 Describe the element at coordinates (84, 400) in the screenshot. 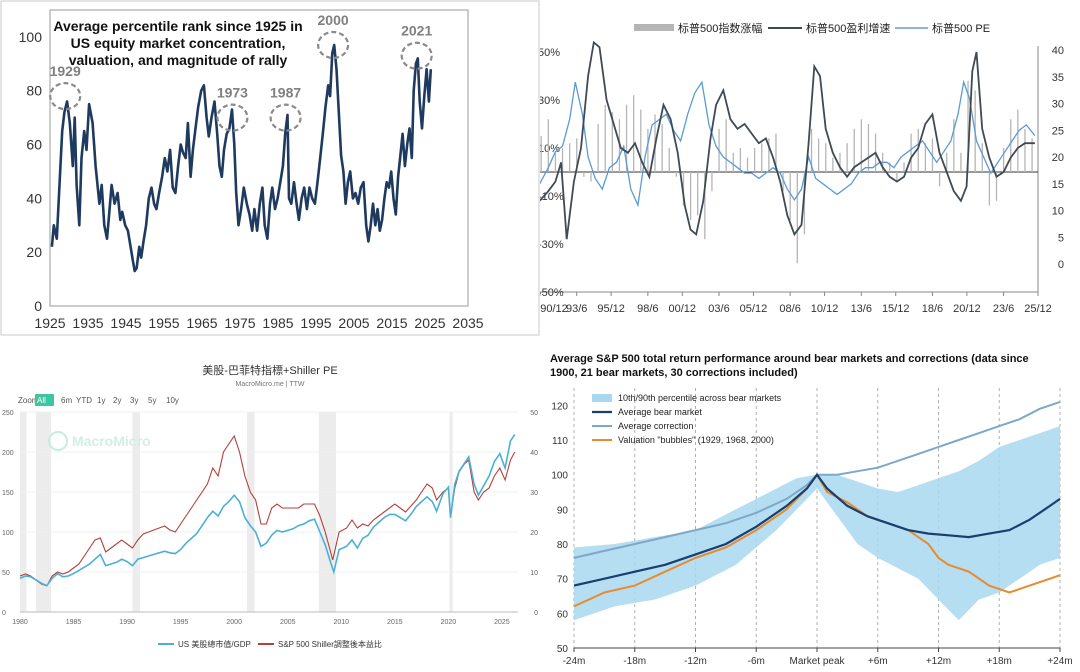

I see `zoom-option-ytd-button: YTD` at that location.